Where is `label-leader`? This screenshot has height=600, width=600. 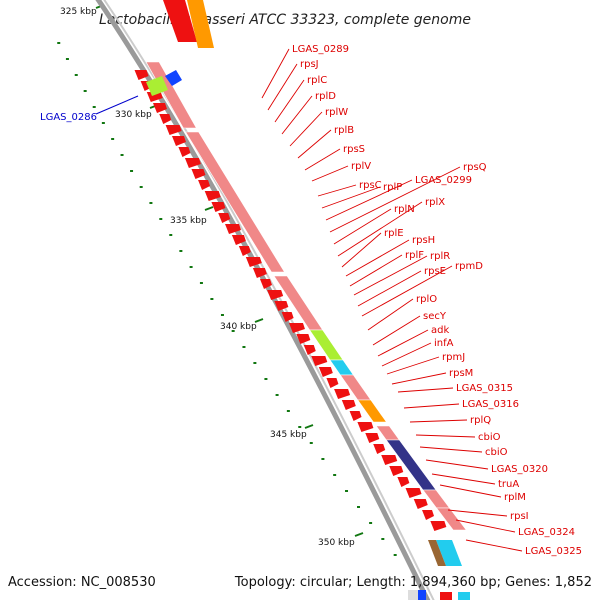 label-leader is located at coordinates (275, 73).